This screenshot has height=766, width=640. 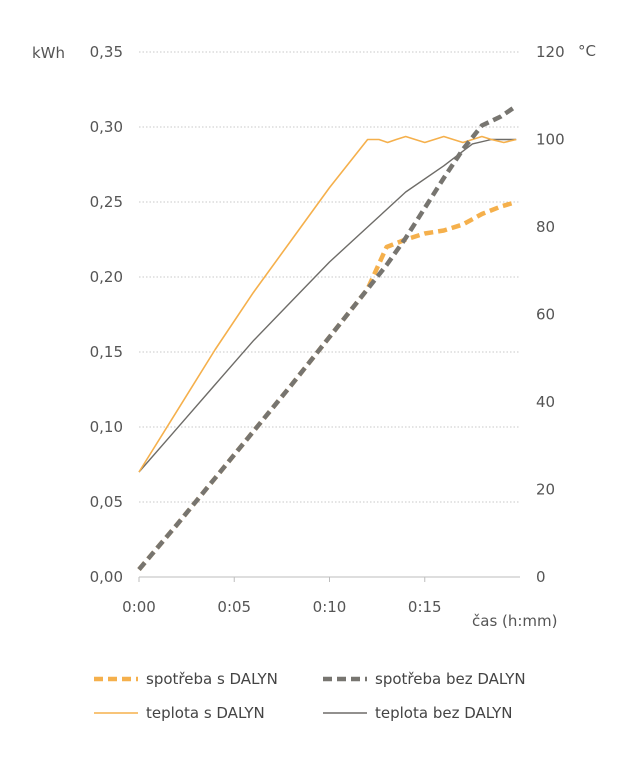 I want to click on right-tick-label: 20, so click(x=545, y=490).